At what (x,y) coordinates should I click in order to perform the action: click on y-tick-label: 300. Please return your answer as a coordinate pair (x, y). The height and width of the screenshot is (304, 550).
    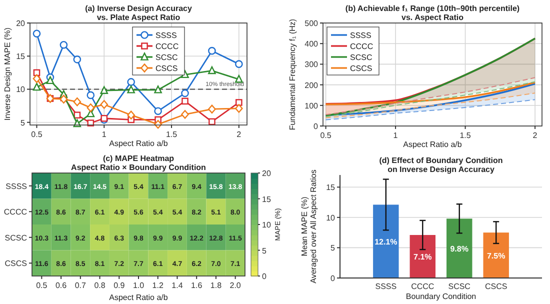
    Looking at the image, I should click on (311, 65).